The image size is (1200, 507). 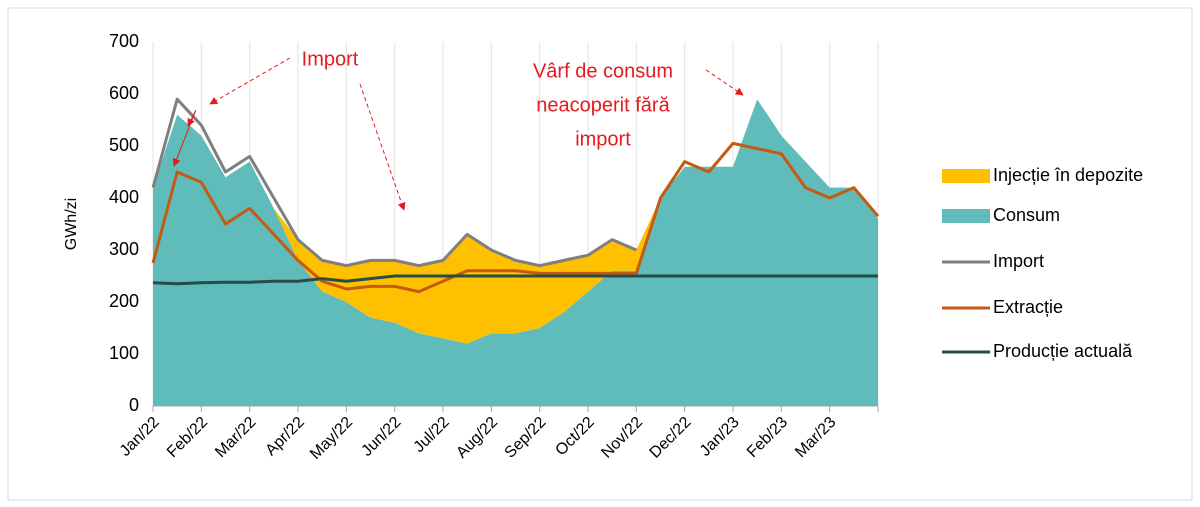 I want to click on y-tick-label: 200, so click(x=124, y=301).